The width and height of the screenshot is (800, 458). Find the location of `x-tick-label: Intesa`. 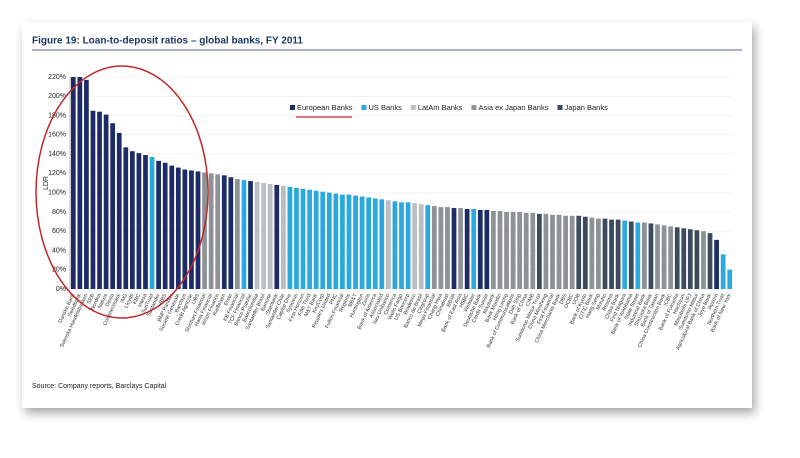

x-tick-label: Intesa is located at coordinates (143, 301).